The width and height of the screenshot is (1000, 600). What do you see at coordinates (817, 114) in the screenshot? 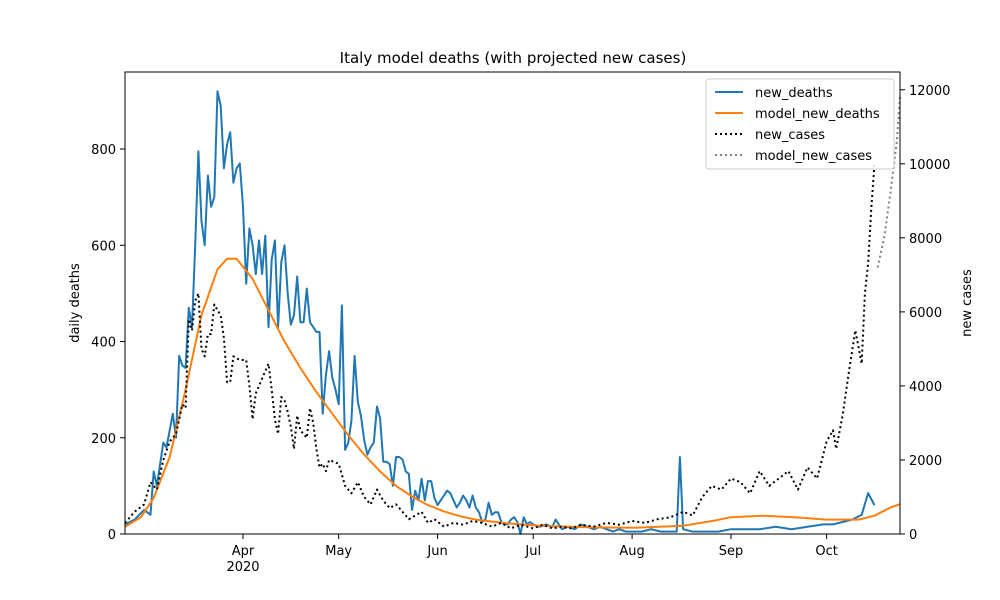
I see `legend-label-model-new-deaths: model_new_deaths` at bounding box center [817, 114].